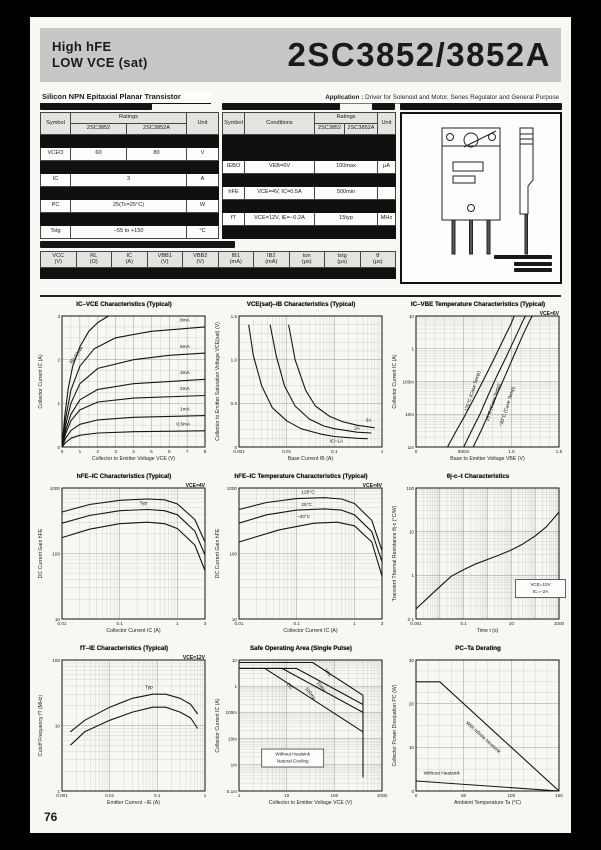  I want to click on tagline-line2: LOW VCE (sat), so click(100, 62).